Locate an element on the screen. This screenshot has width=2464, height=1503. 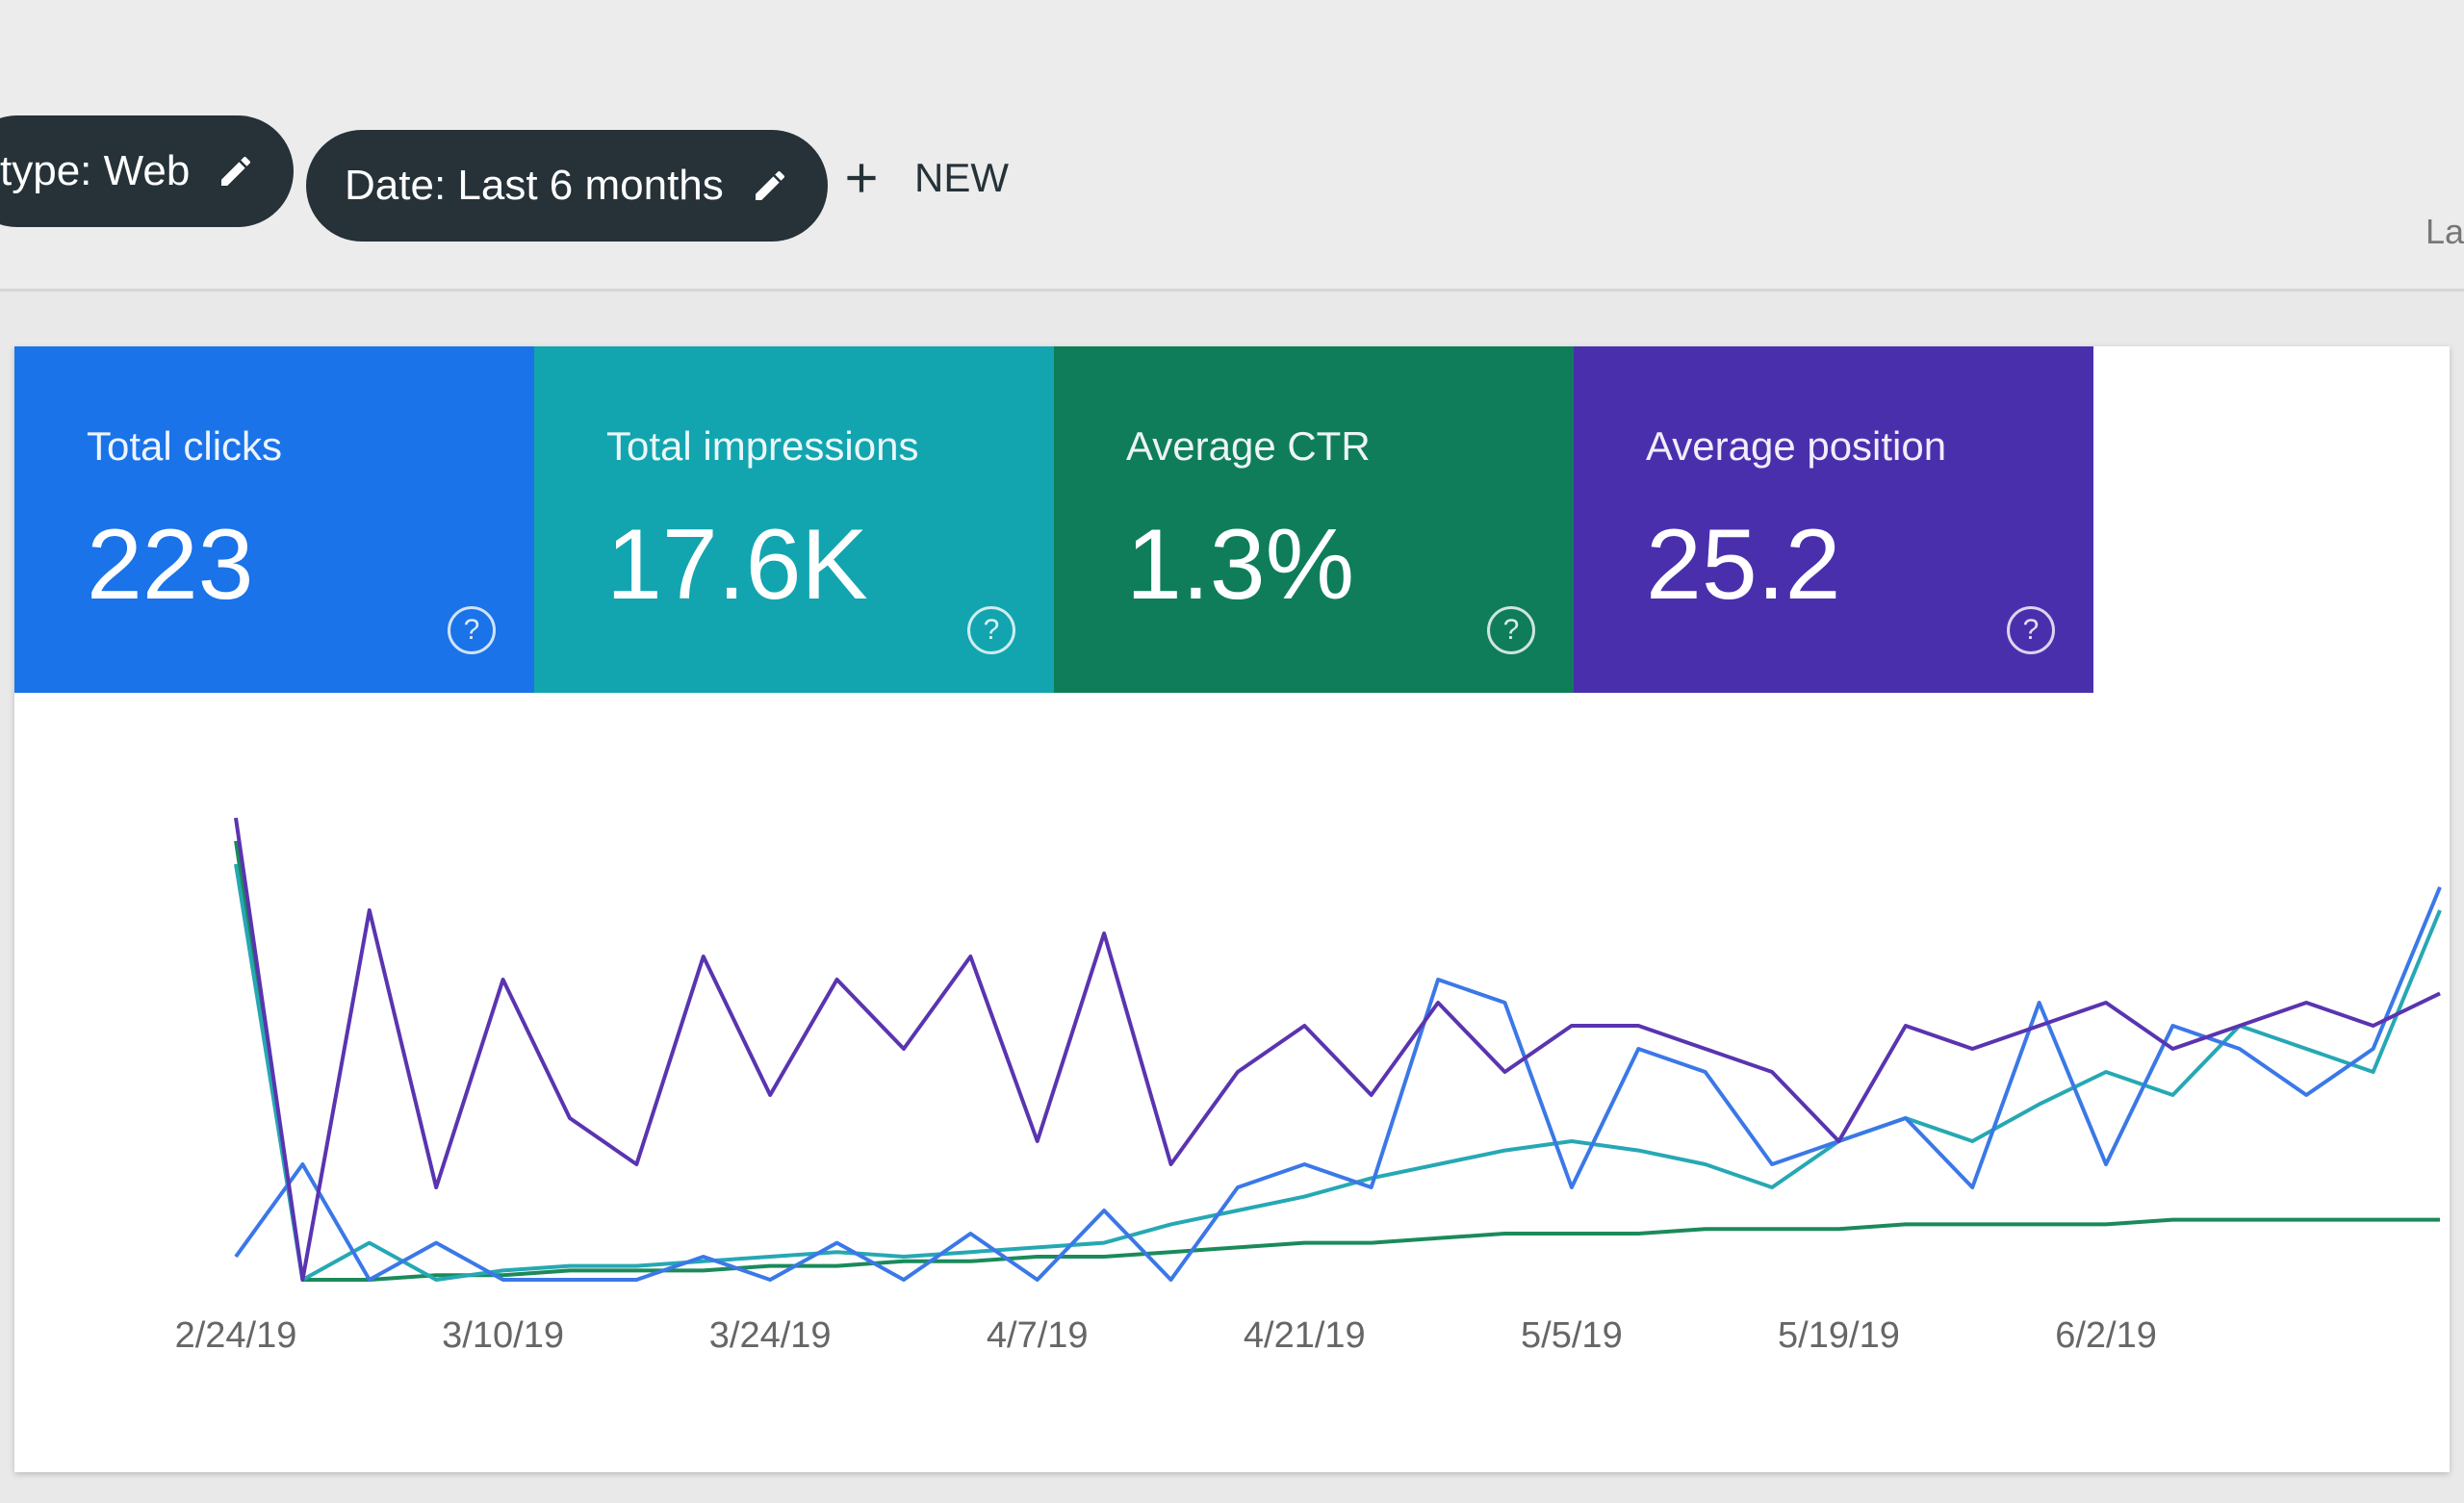
metric-value: 25.2 is located at coordinates (1743, 565).